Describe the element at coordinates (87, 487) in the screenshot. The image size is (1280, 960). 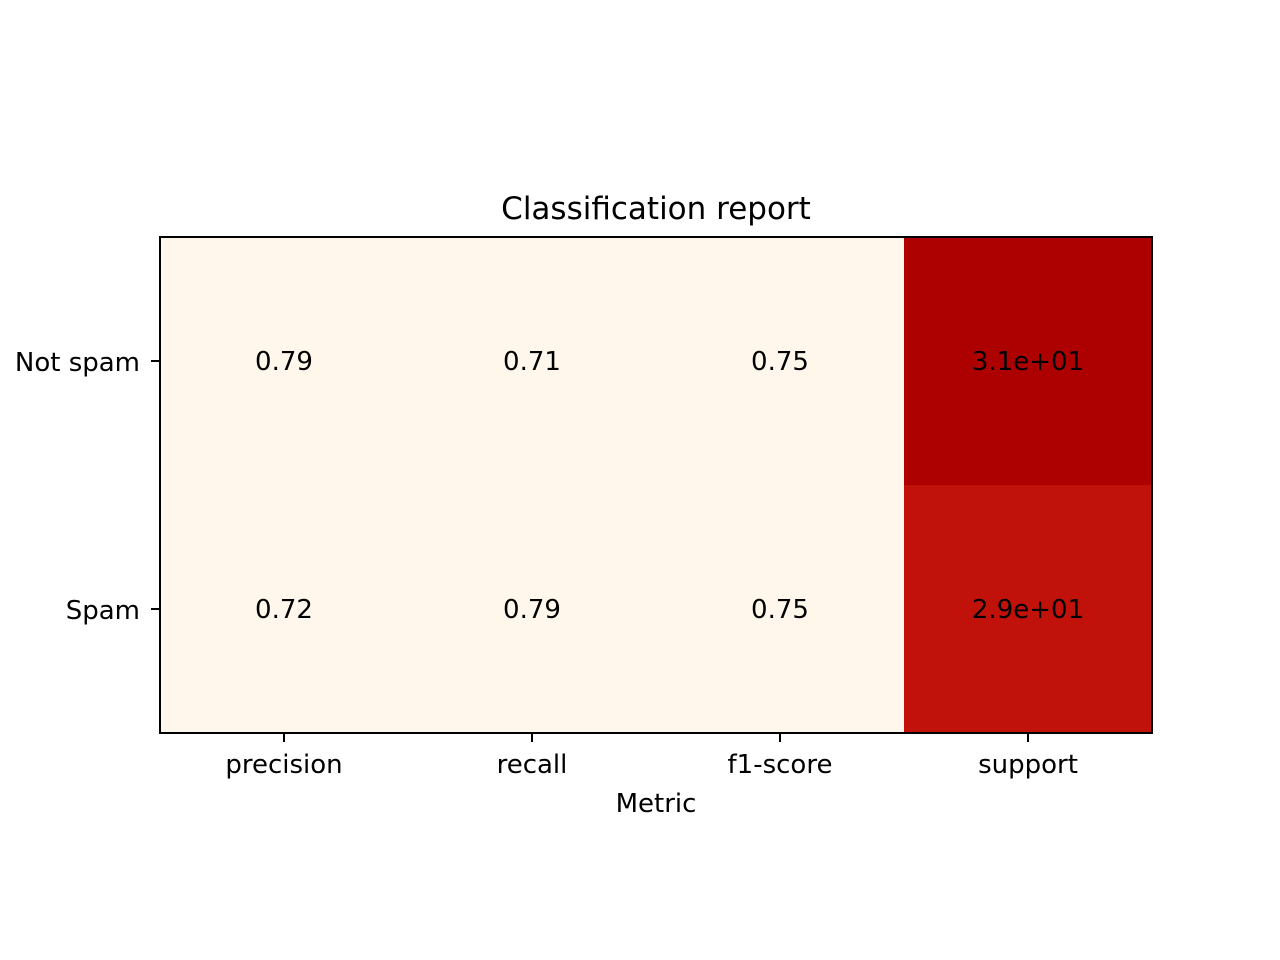
I see `y-axis-ticks: Not spam Spam` at that location.